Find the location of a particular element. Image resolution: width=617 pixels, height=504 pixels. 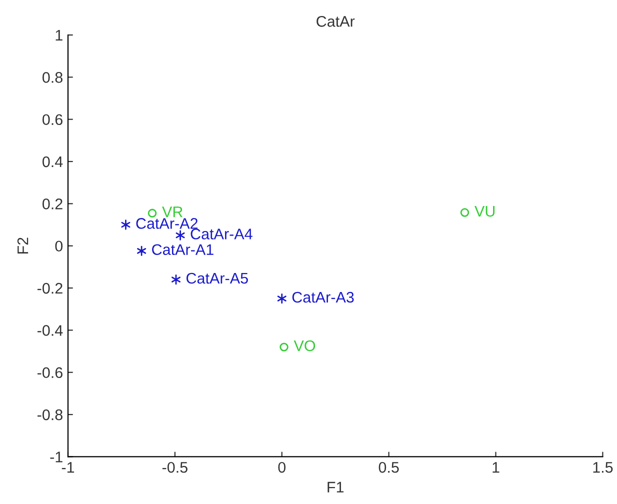

data-label: CatAr-A4 is located at coordinates (221, 234).